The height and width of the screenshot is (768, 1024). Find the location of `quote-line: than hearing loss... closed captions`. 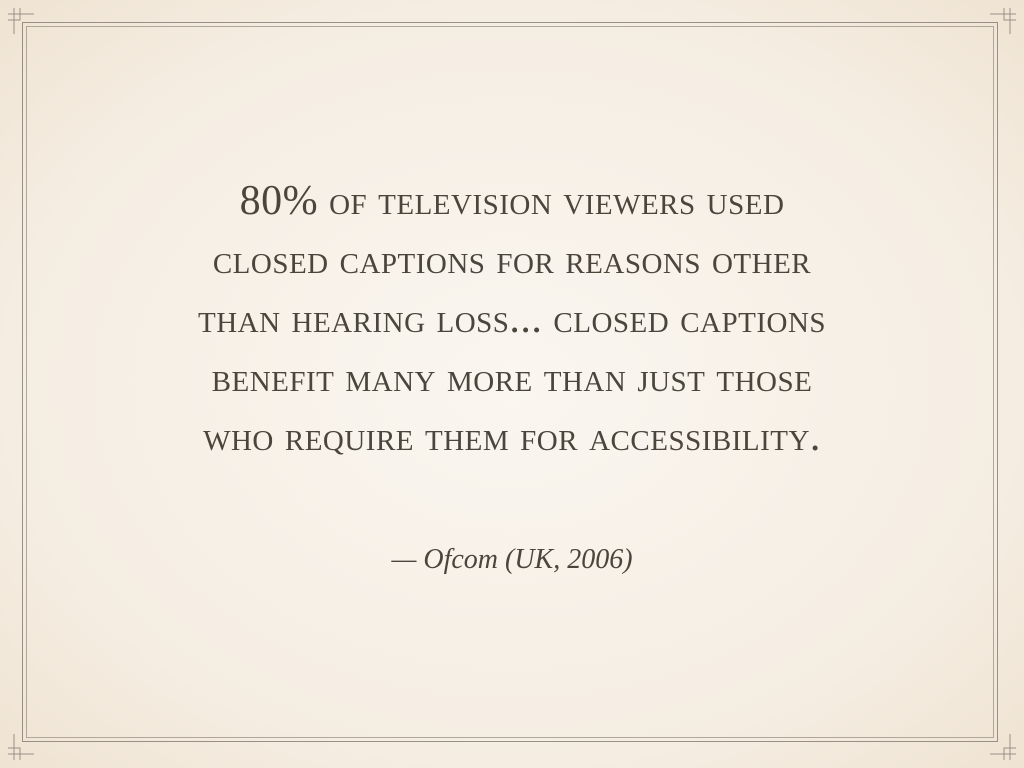

quote-line: than hearing loss... closed captions is located at coordinates (512, 319).